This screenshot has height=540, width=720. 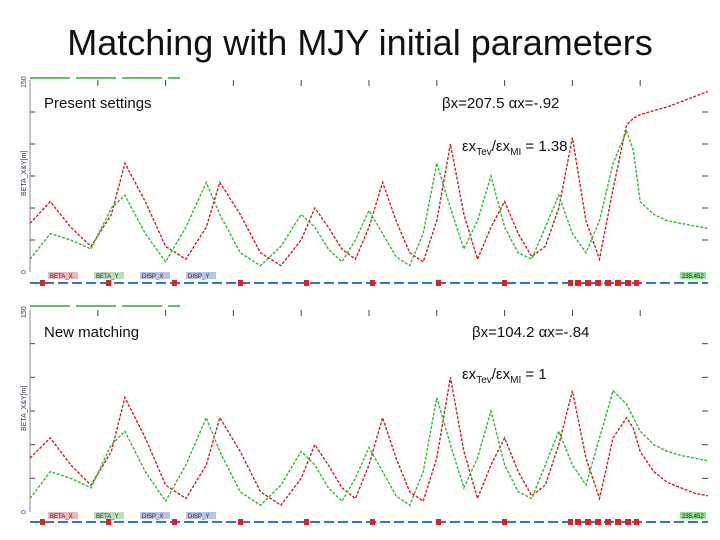 I want to click on panel-1-ymax-label: 150, so click(x=24, y=82).